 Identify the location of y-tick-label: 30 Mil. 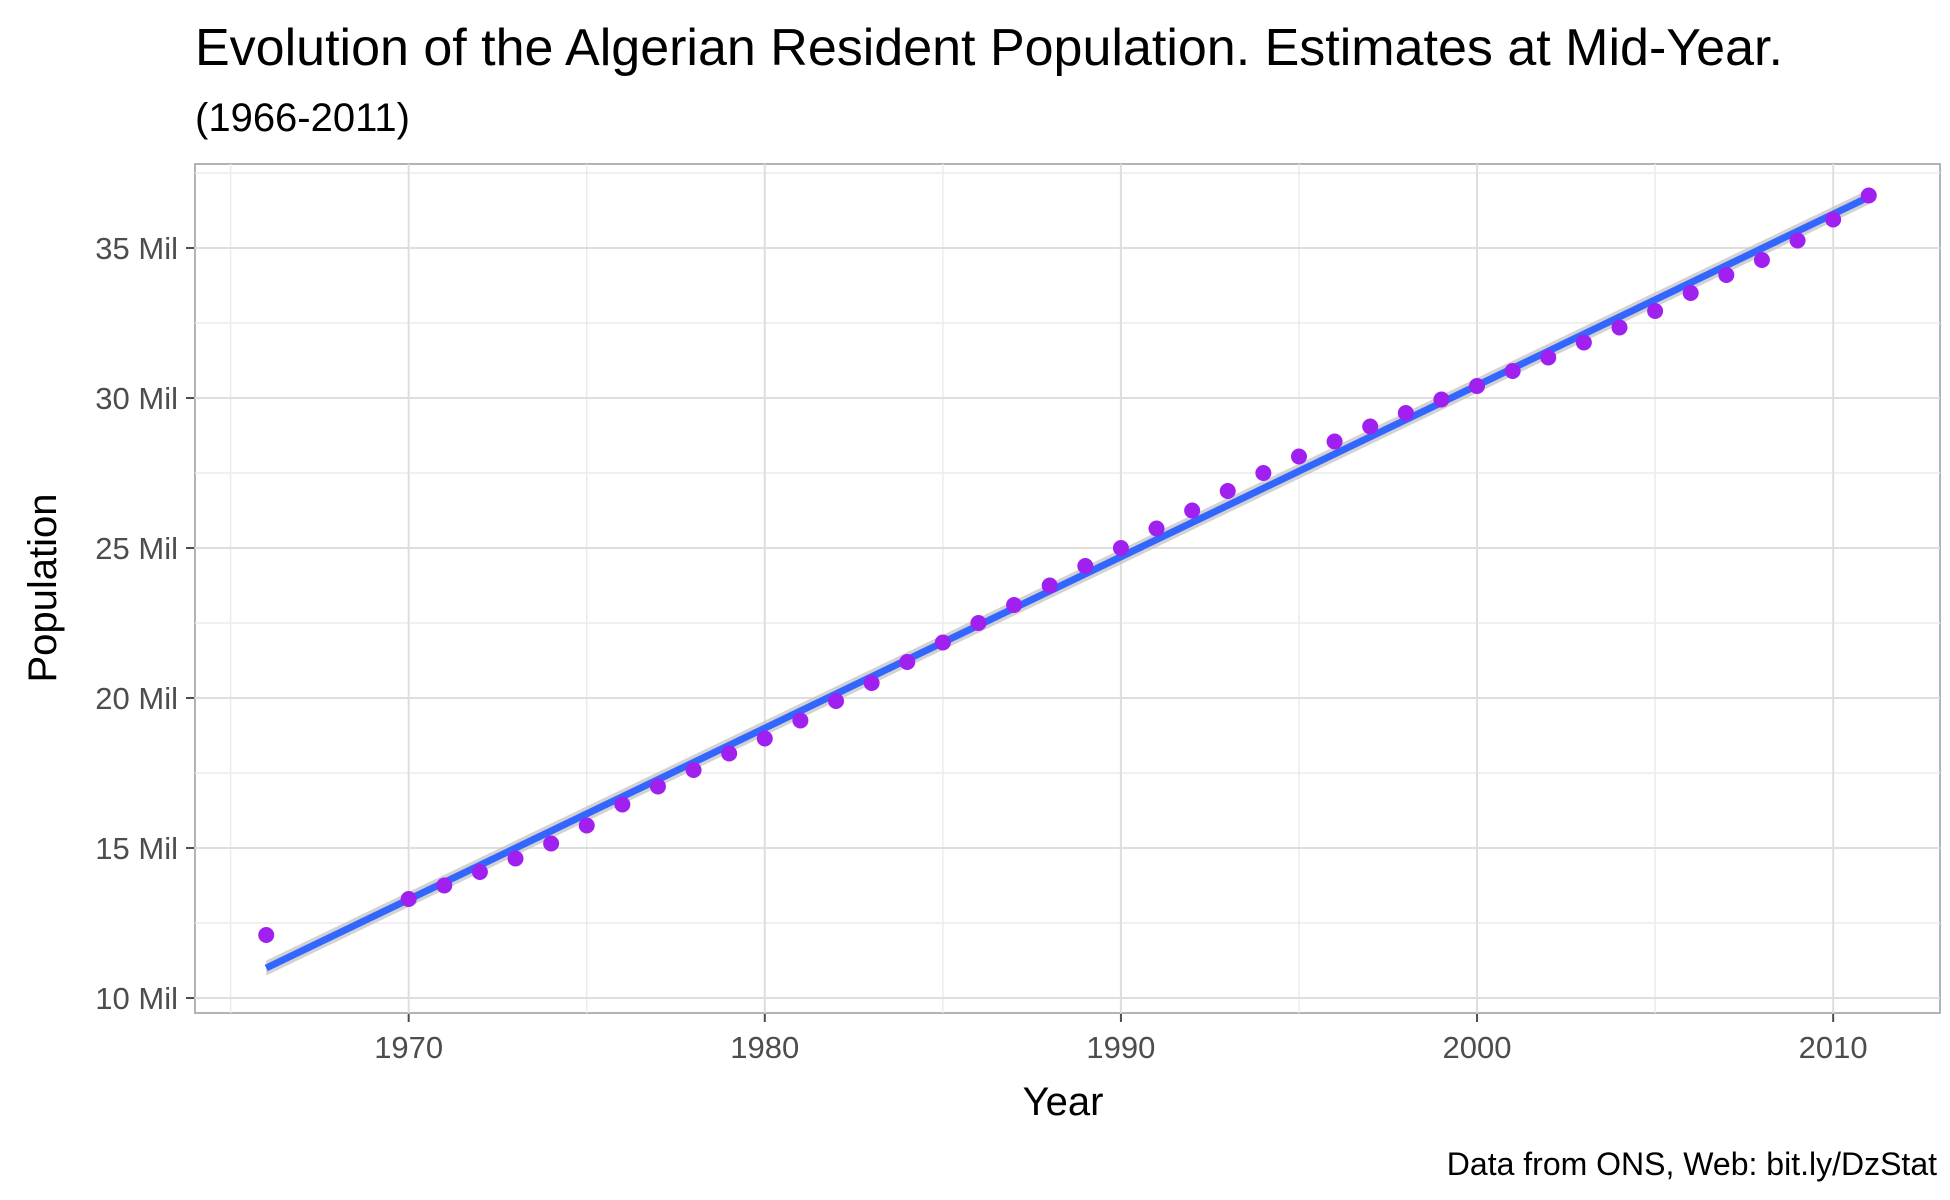
(136, 398).